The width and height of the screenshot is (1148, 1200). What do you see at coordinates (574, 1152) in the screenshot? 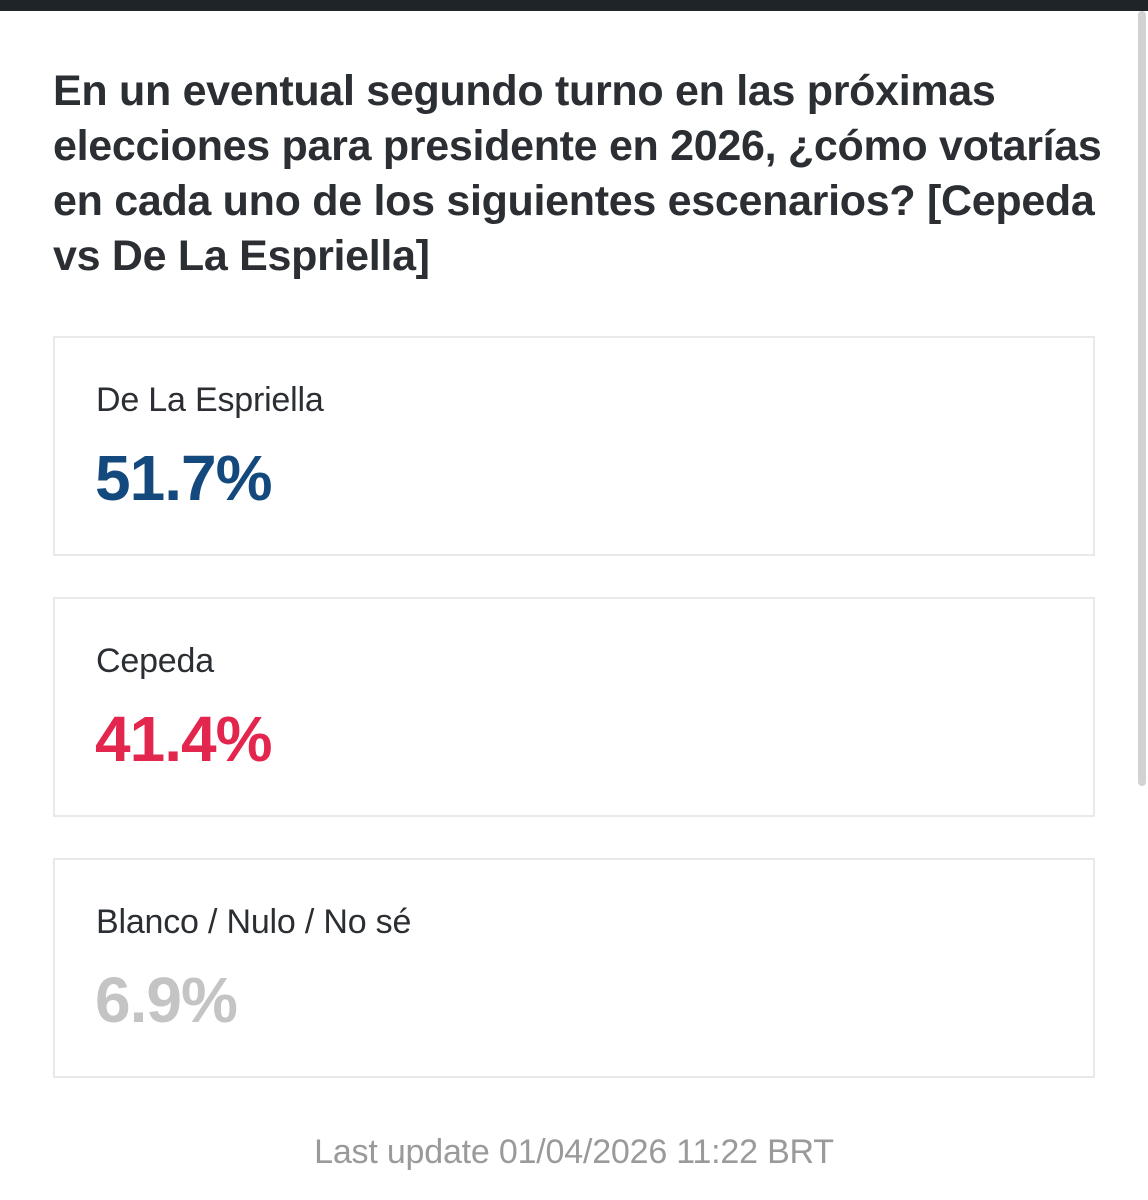
I see `last-update-text: Last update 01/04/2026 11:22 BRT` at bounding box center [574, 1152].